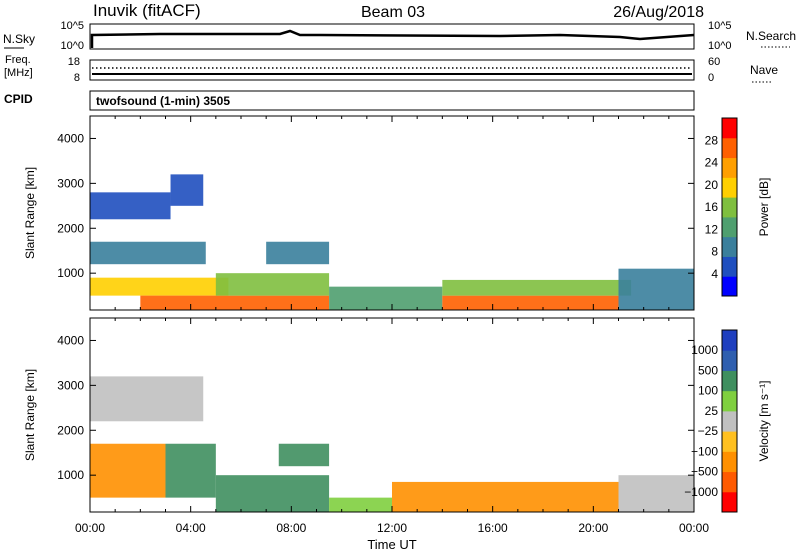 The width and height of the screenshot is (800, 554). Describe the element at coordinates (392, 100) in the screenshot. I see `cpid-frame` at that location.